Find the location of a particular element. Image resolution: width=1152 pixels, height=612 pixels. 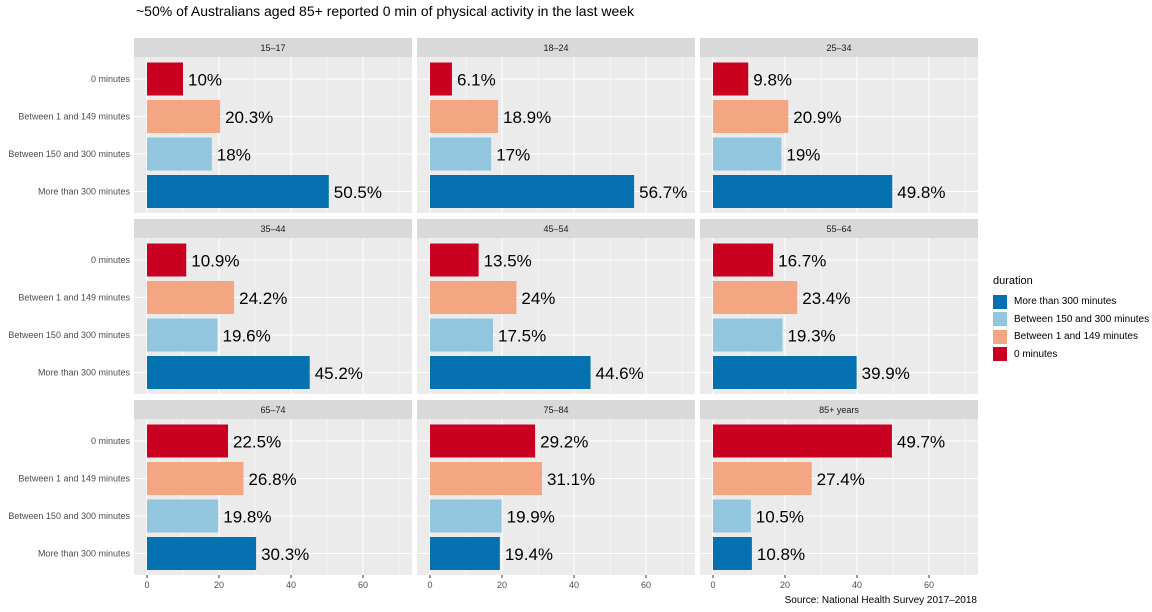

bar-value-label: 19.8% is located at coordinates (247, 517).